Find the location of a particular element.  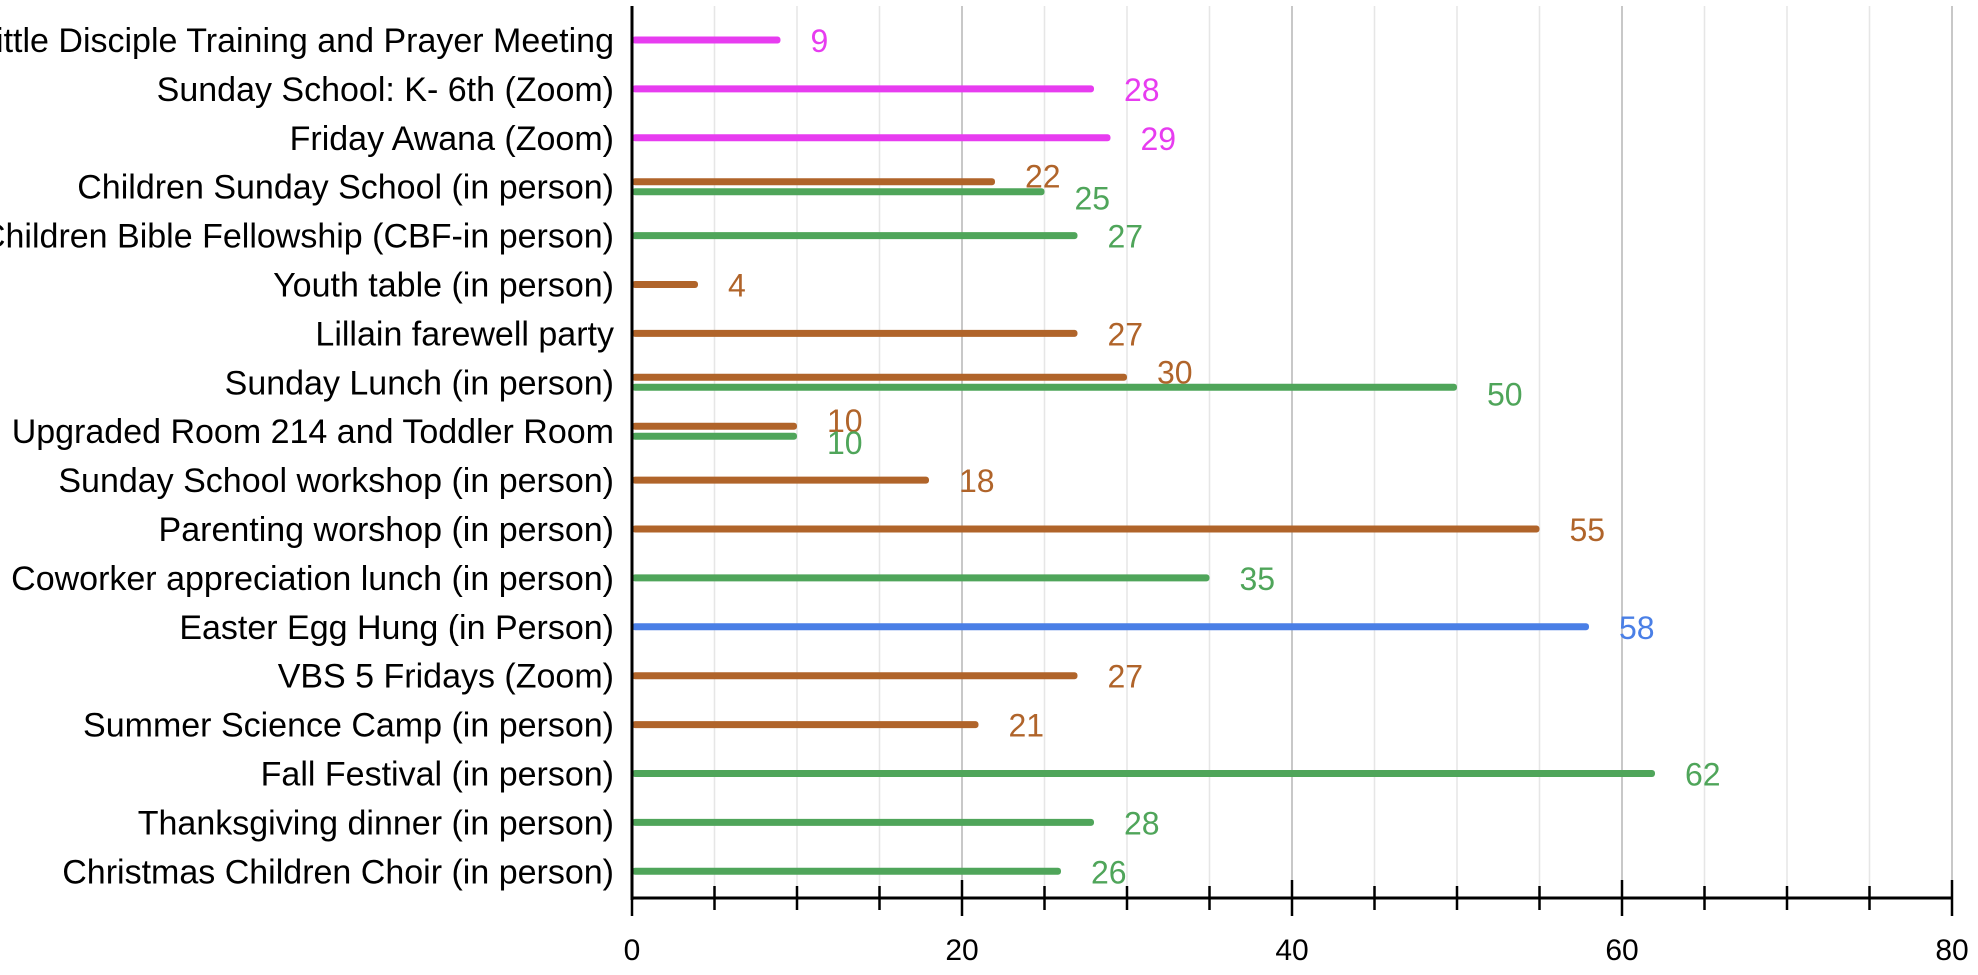

category-label: Upgraded Room 214 and Toddler Room is located at coordinates (313, 432).